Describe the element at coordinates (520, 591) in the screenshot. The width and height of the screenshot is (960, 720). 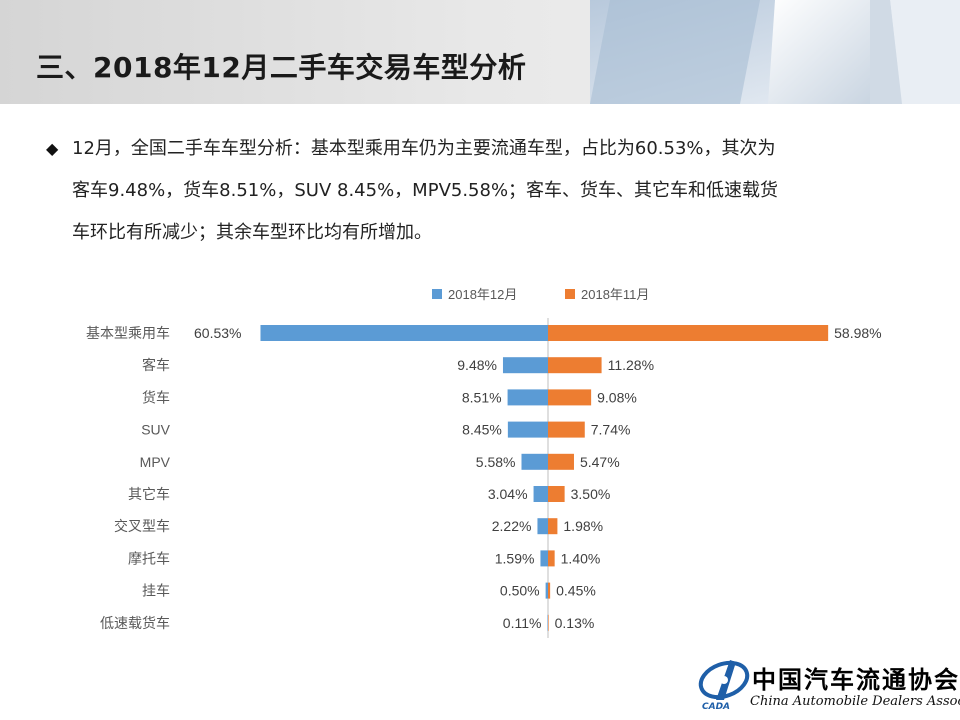
I see `data-label-dec: 0.50%` at that location.